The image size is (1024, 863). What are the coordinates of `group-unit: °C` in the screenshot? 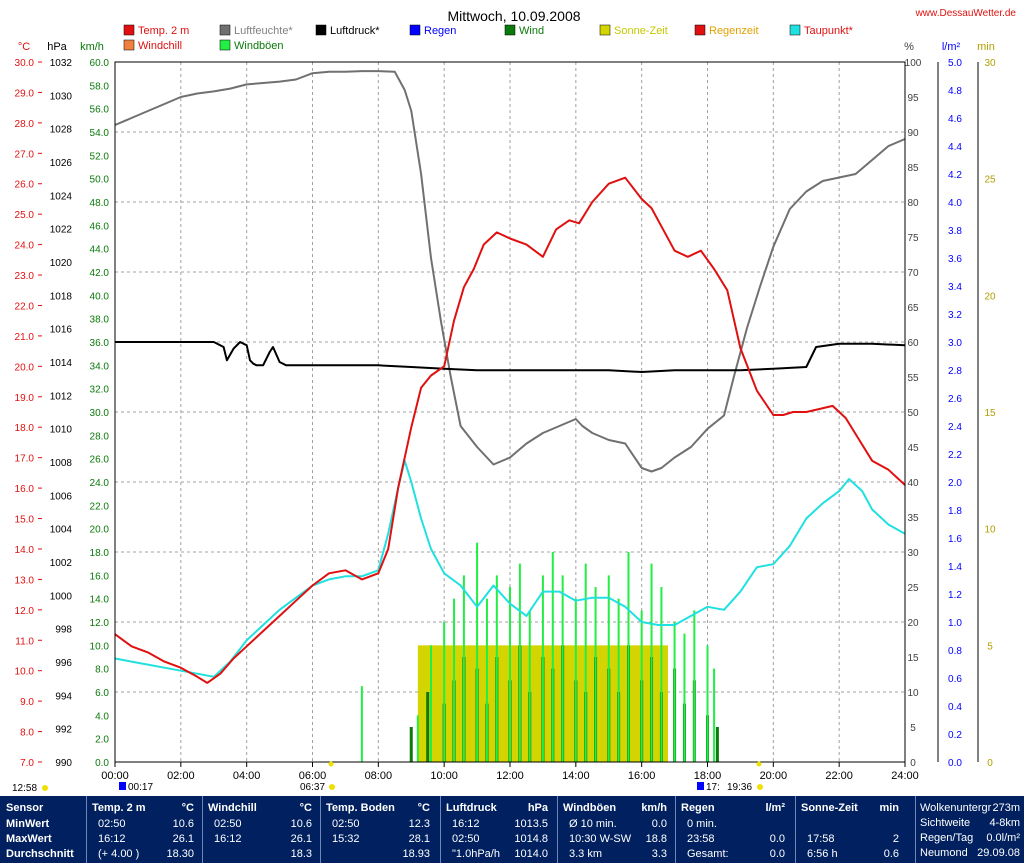 It's located at (305, 808).